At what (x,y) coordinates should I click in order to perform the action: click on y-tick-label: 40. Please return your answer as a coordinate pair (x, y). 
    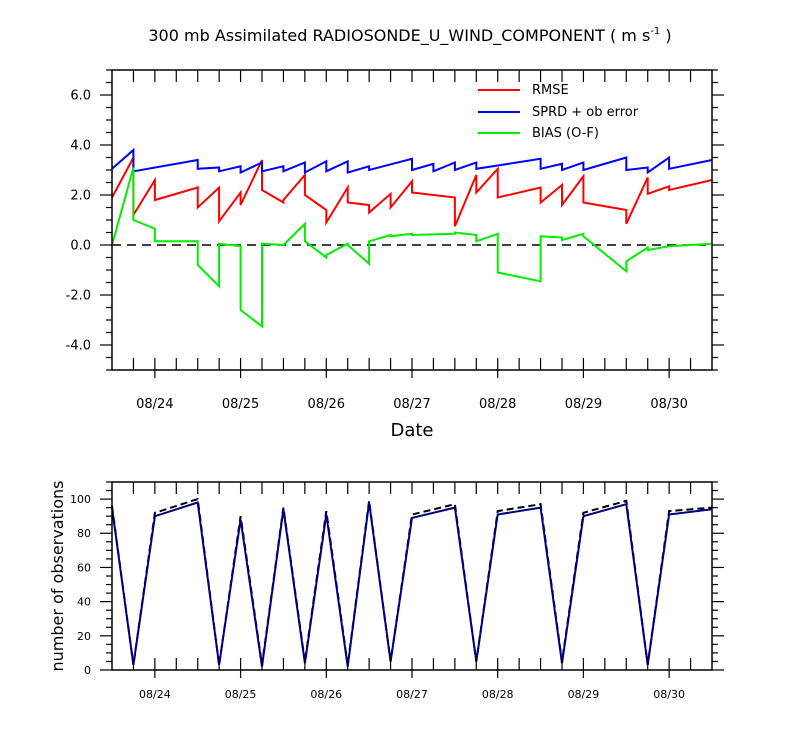
    Looking at the image, I should click on (84, 602).